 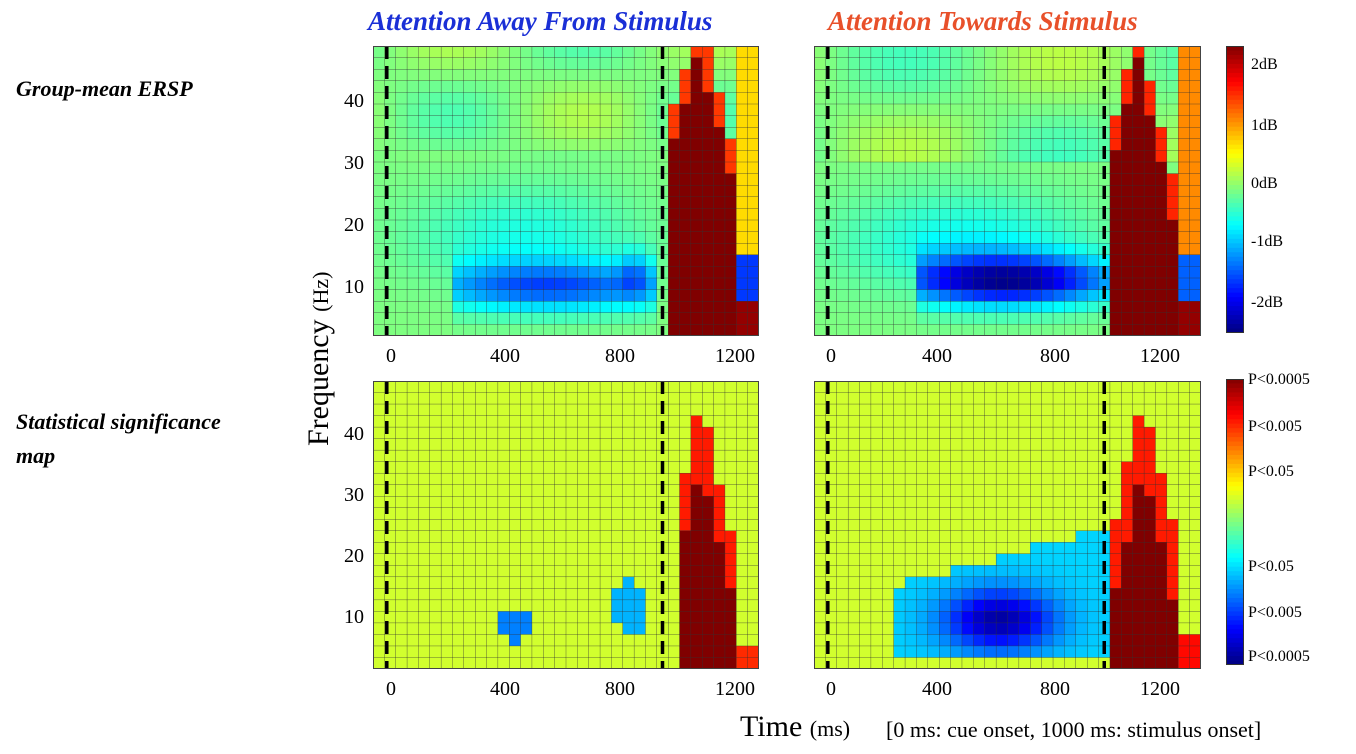 What do you see at coordinates (1160, 356) in the screenshot?
I see `x-tick-top-right-1200: 1200` at bounding box center [1160, 356].